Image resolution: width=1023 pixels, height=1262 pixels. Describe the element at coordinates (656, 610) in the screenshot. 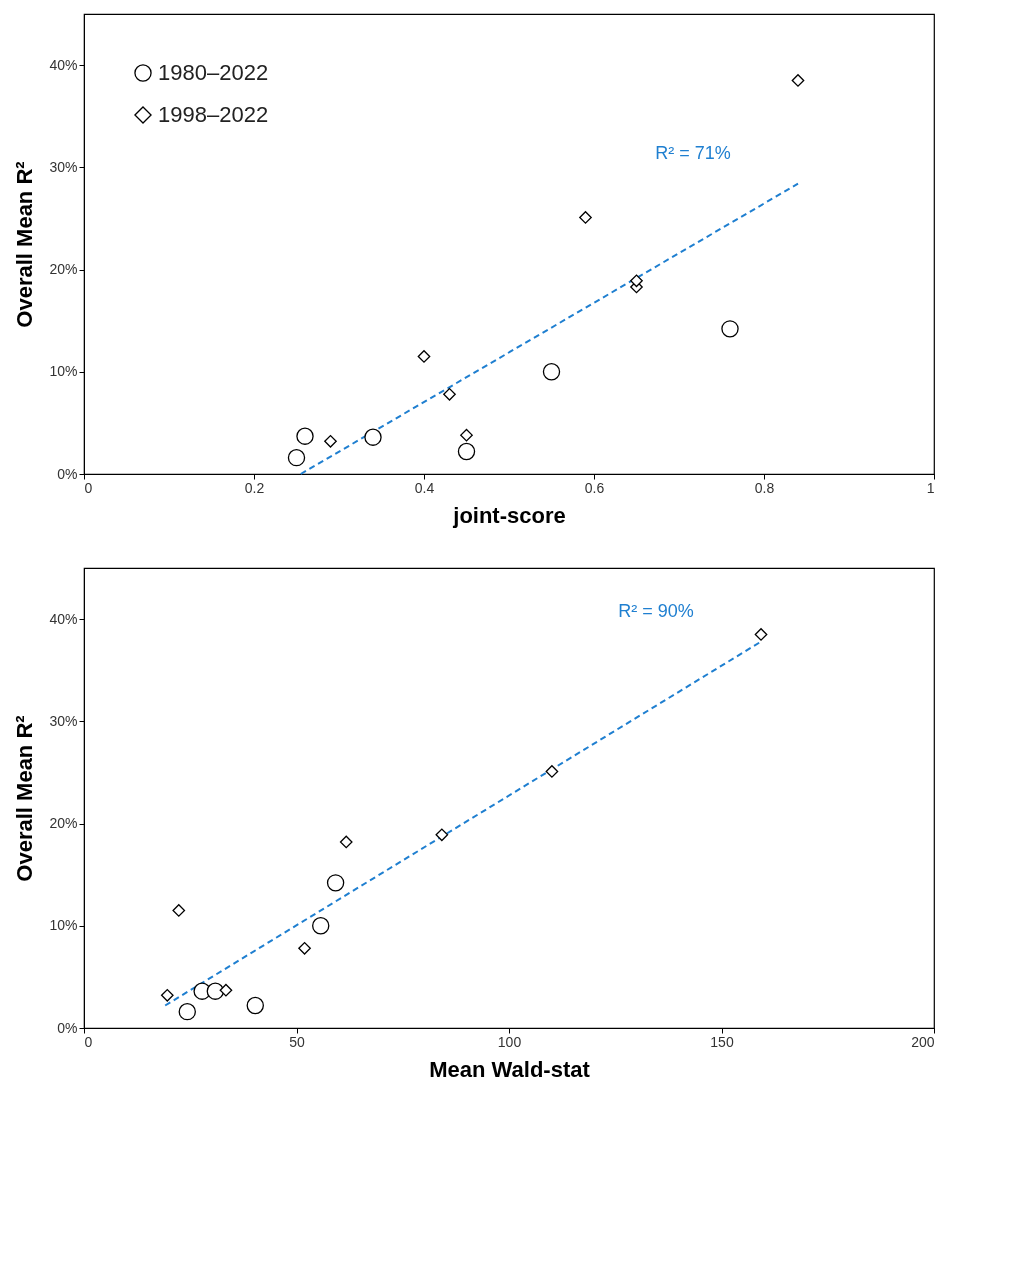

I see `annotation: R² = 90%` at that location.